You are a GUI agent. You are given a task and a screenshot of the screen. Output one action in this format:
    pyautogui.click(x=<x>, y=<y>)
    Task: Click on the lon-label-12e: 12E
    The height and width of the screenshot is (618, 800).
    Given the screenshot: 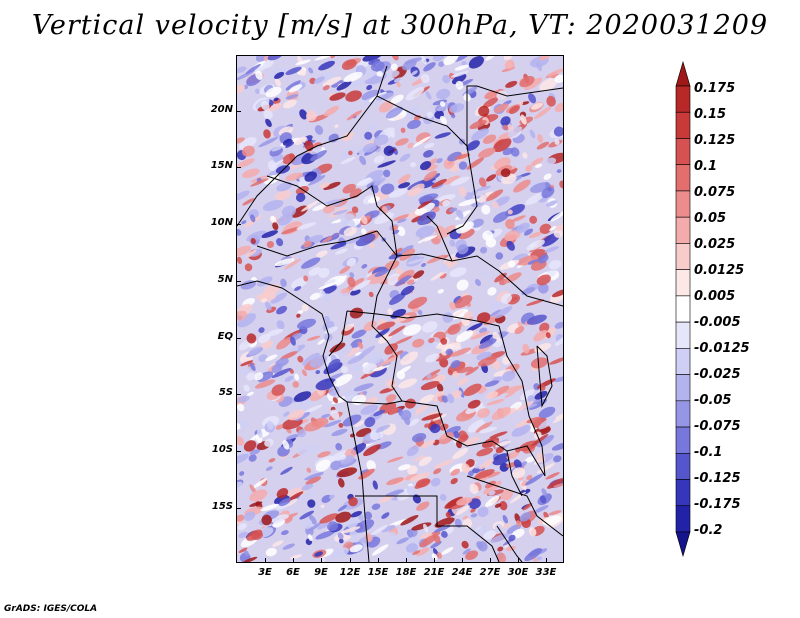 What is the action you would take?
    pyautogui.click(x=350, y=572)
    